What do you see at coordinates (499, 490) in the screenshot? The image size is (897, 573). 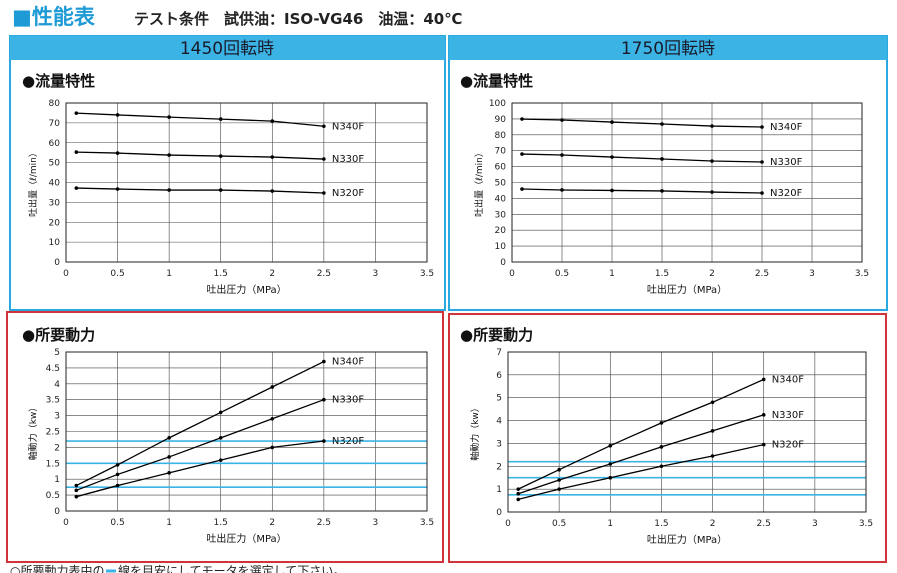 I see `y-tick-label: 1` at bounding box center [499, 490].